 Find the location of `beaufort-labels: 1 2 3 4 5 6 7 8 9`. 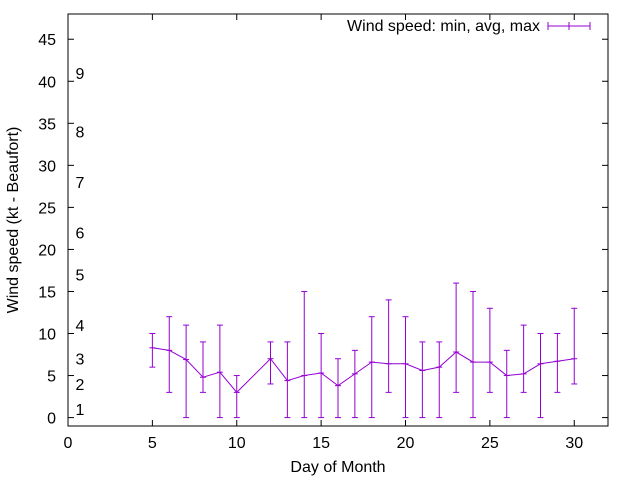

beaufort-labels: 1 2 3 4 5 6 7 8 9 is located at coordinates (80, 242).